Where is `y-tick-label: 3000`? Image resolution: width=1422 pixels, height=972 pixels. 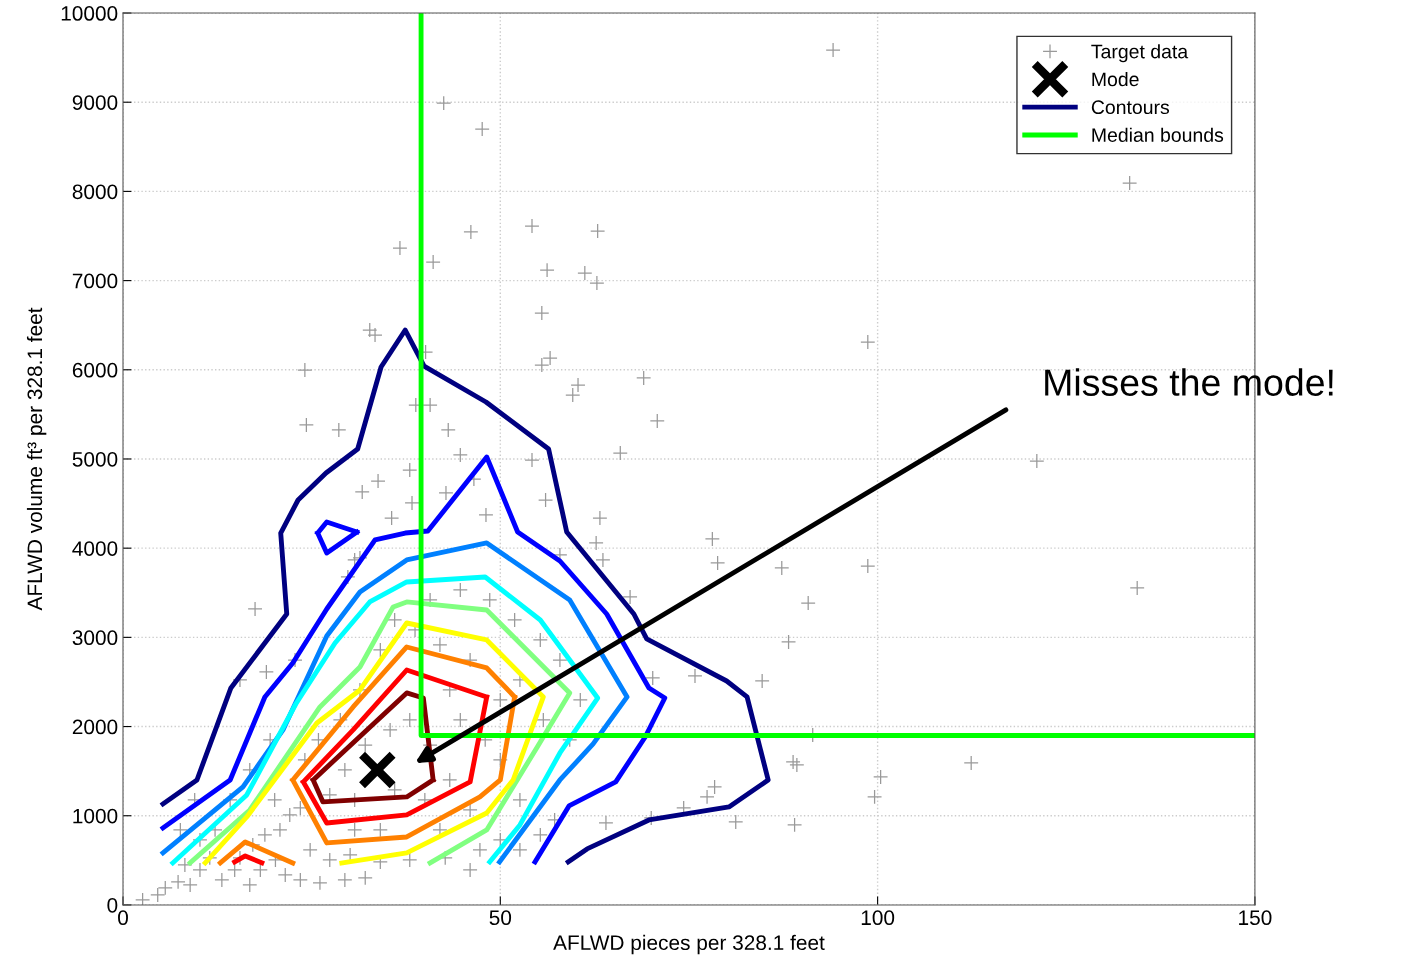
y-tick-label: 3000 is located at coordinates (95, 638).